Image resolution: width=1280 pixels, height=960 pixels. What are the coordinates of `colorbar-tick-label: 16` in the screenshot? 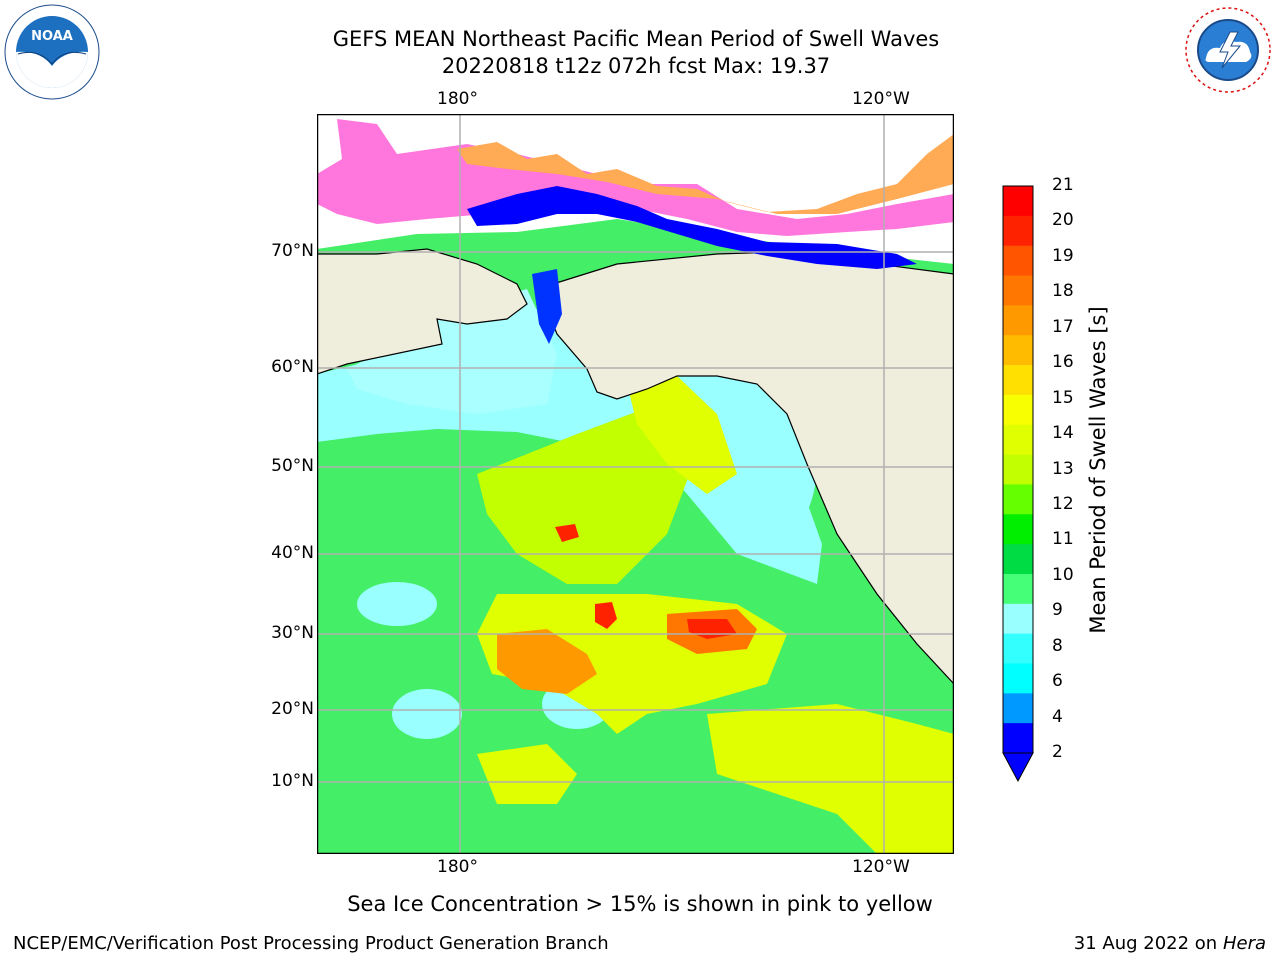 It's located at (1063, 362).